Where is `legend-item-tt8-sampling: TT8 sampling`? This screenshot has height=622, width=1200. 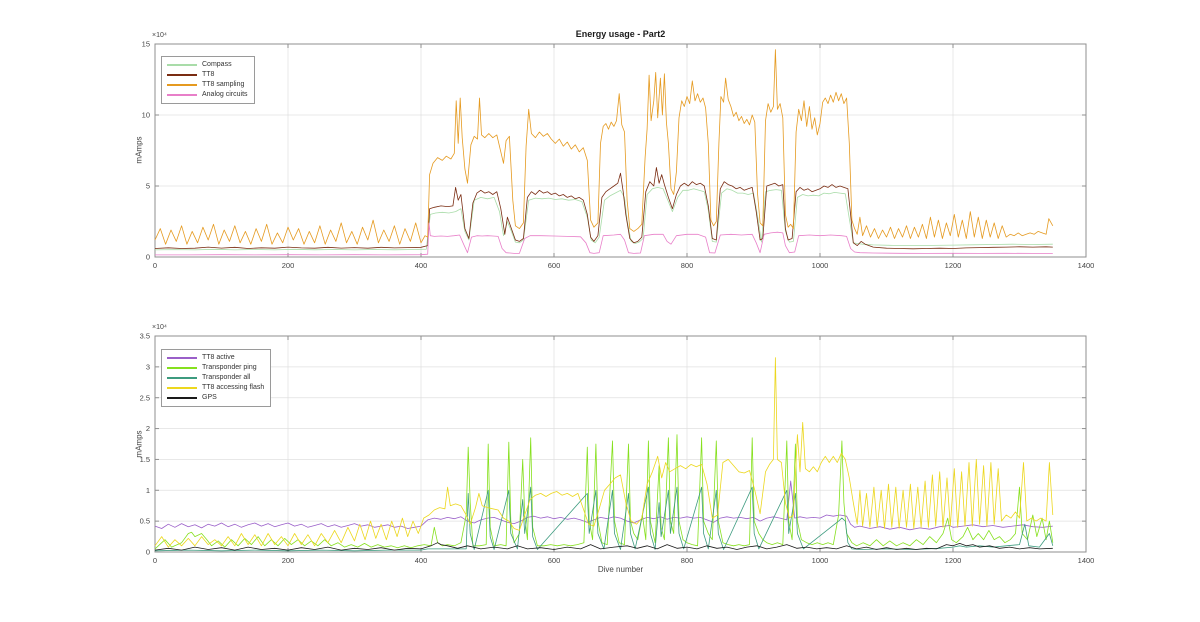
legend-item-tt8-sampling: TT8 sampling is located at coordinates (207, 85).